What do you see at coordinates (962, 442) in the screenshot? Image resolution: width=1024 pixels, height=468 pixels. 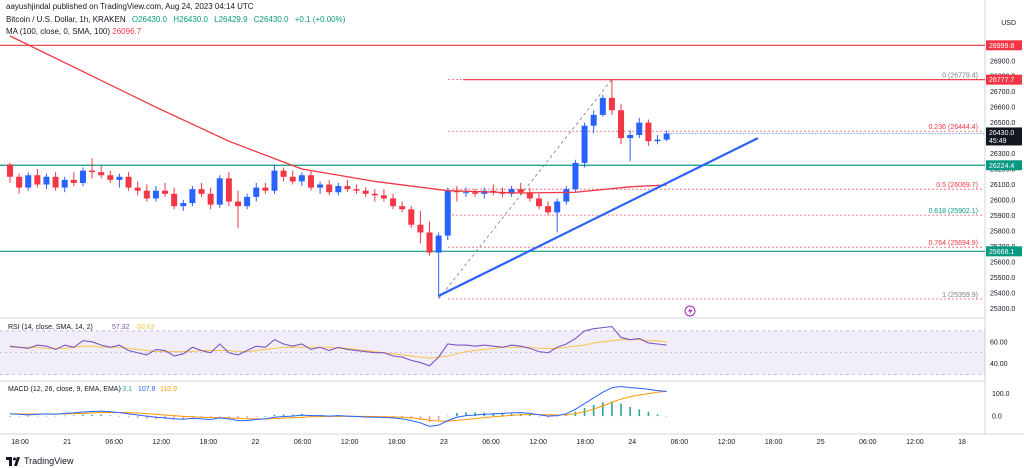 I see `time-tick-label: 18` at bounding box center [962, 442].